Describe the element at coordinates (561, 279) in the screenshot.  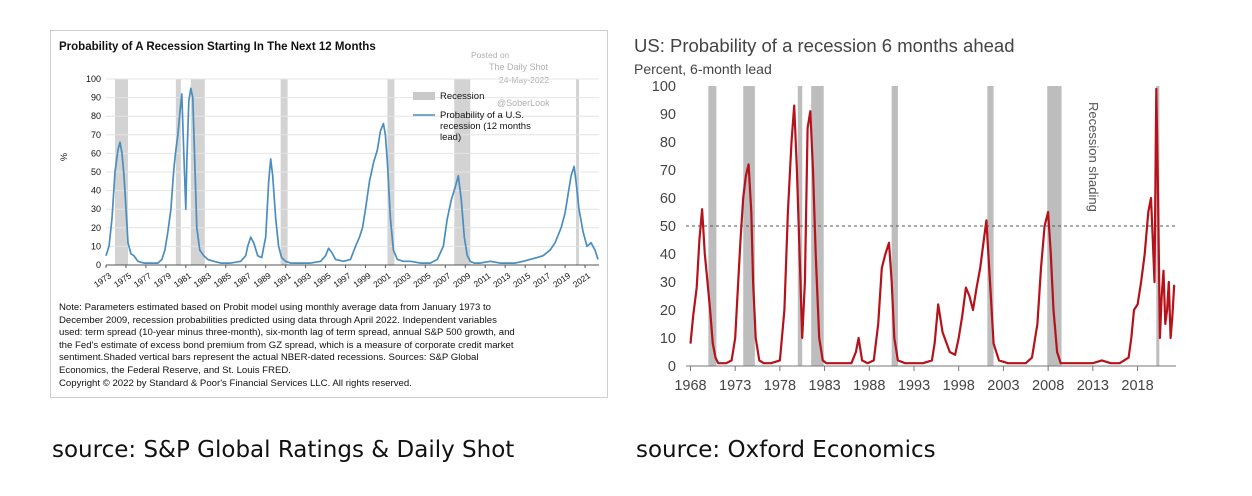
I see `x-tick-label: 2019` at that location.